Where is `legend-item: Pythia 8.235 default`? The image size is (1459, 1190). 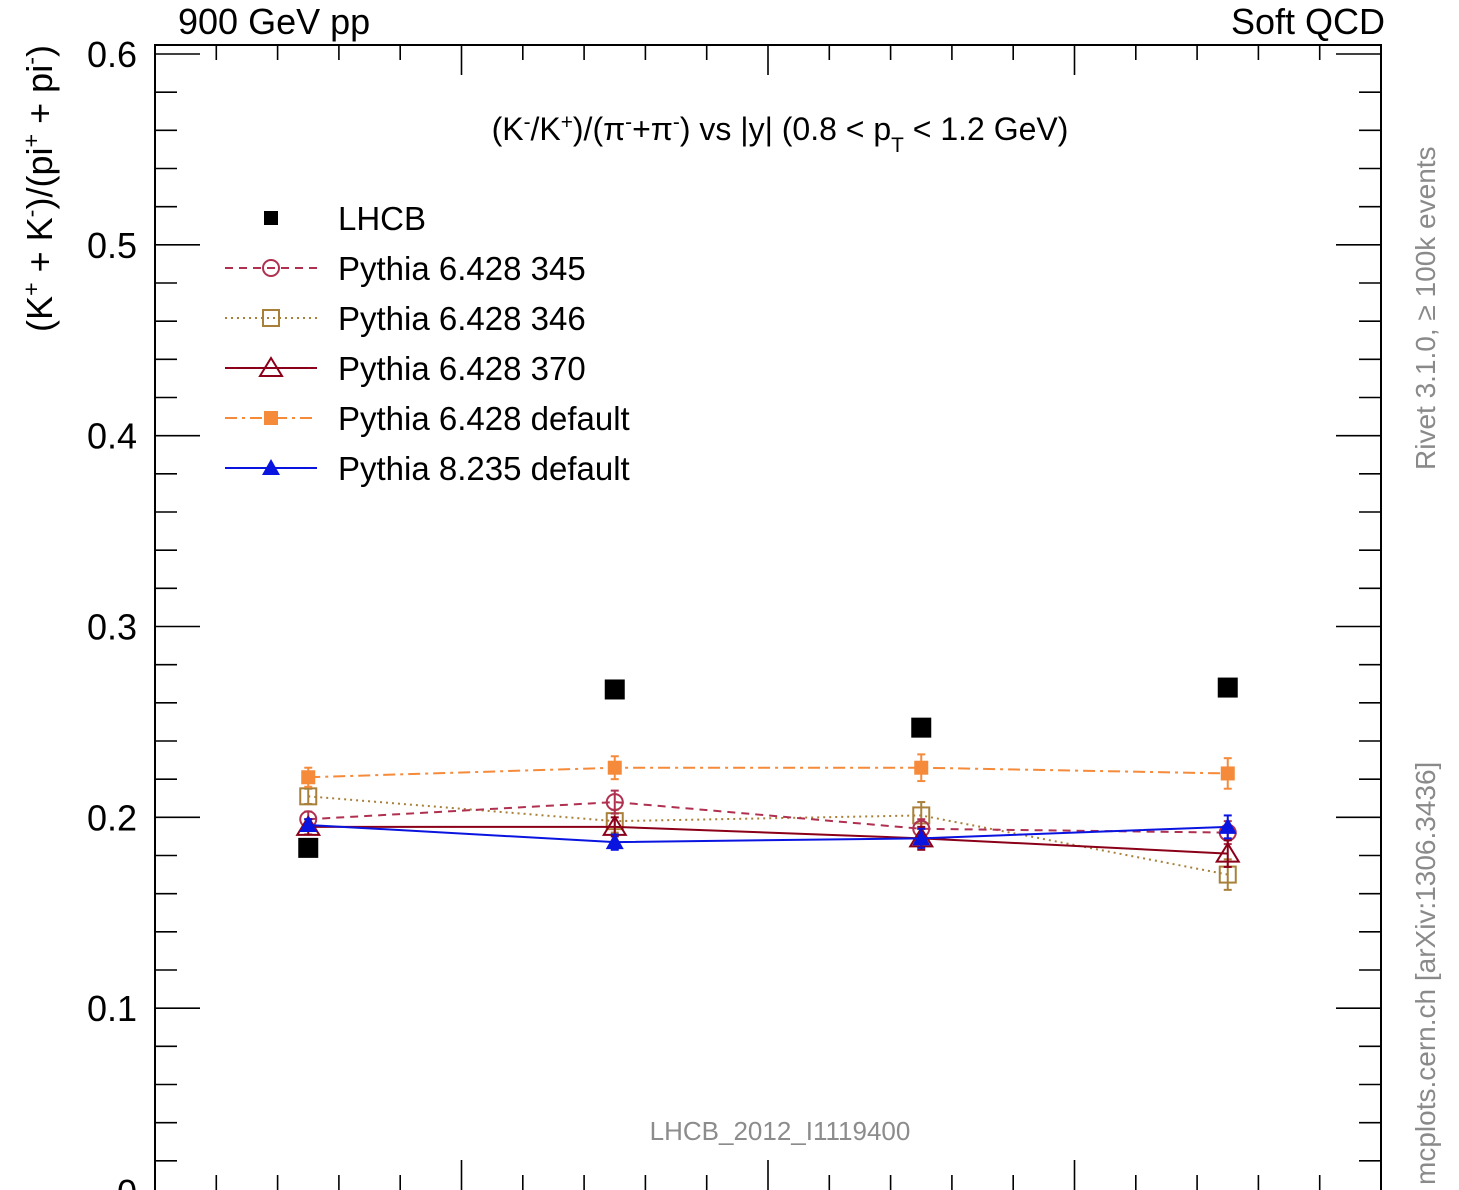 legend-item: Pythia 8.235 default is located at coordinates (427, 468).